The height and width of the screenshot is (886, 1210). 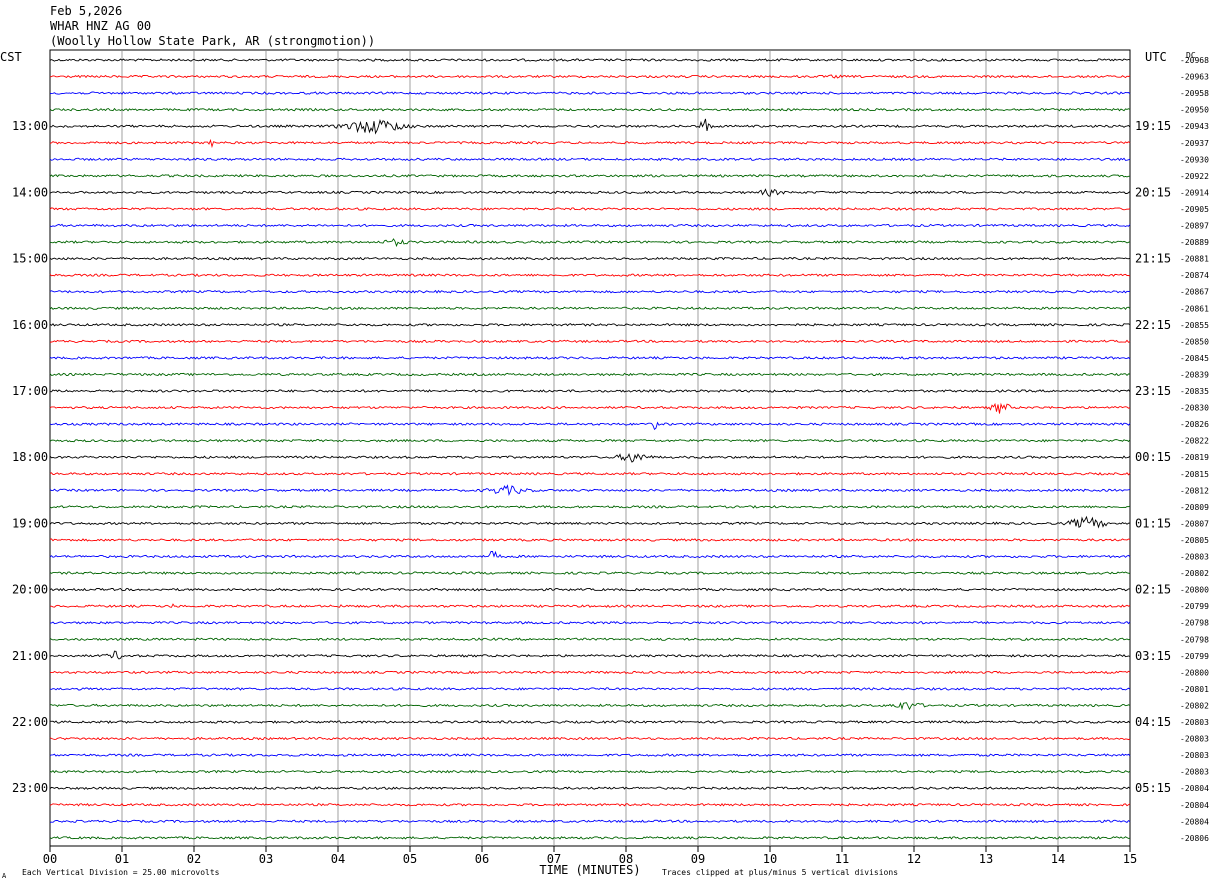 What do you see at coordinates (1156, 57) in the screenshot?
I see `right-timezone-label: UTC` at bounding box center [1156, 57].